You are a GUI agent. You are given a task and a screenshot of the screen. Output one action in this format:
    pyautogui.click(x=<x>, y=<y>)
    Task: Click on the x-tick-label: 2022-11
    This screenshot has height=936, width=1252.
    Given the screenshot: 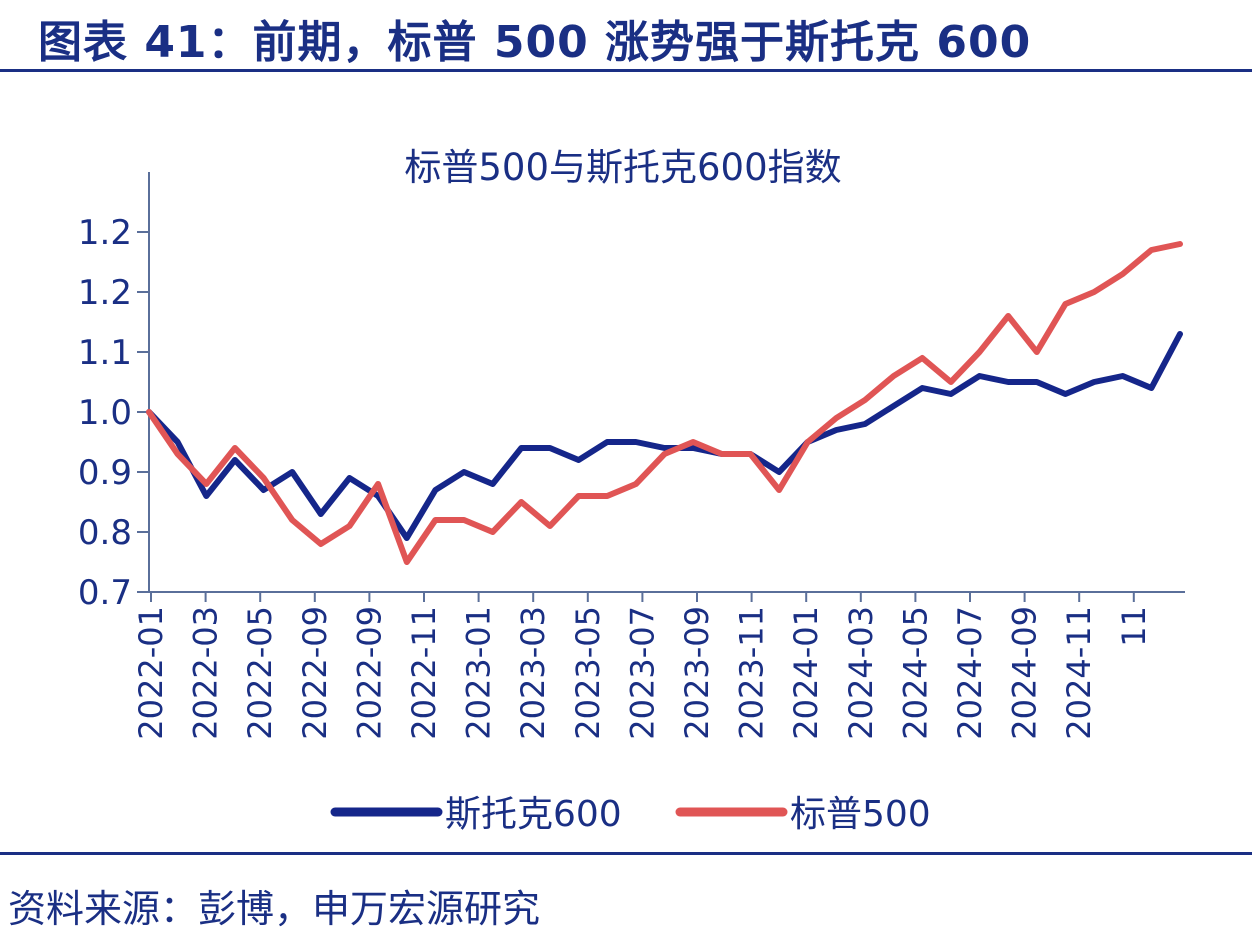 What is the action you would take?
    pyautogui.click(x=424, y=673)
    